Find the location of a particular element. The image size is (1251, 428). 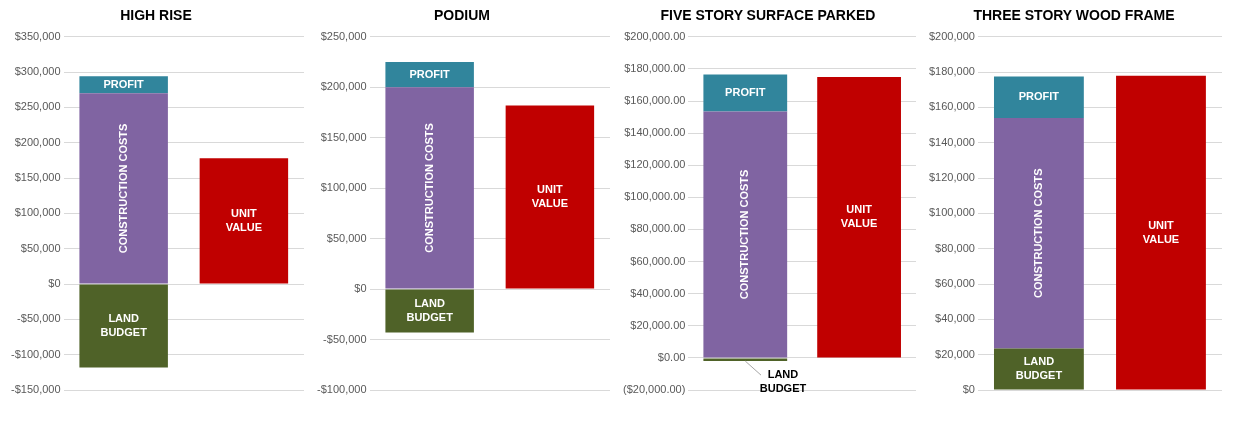

chart-title: PODIUM is located at coordinates (462, 15).